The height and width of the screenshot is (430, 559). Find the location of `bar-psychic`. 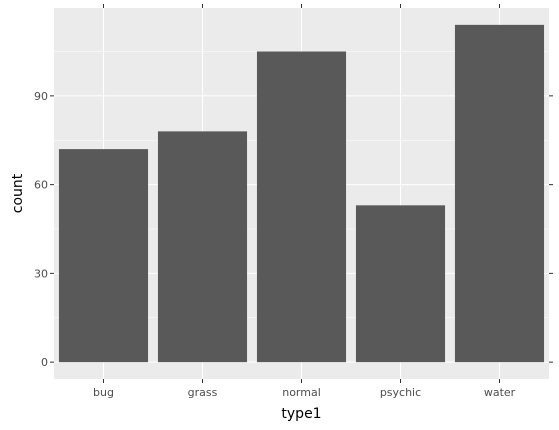

bar-psychic is located at coordinates (400, 284).